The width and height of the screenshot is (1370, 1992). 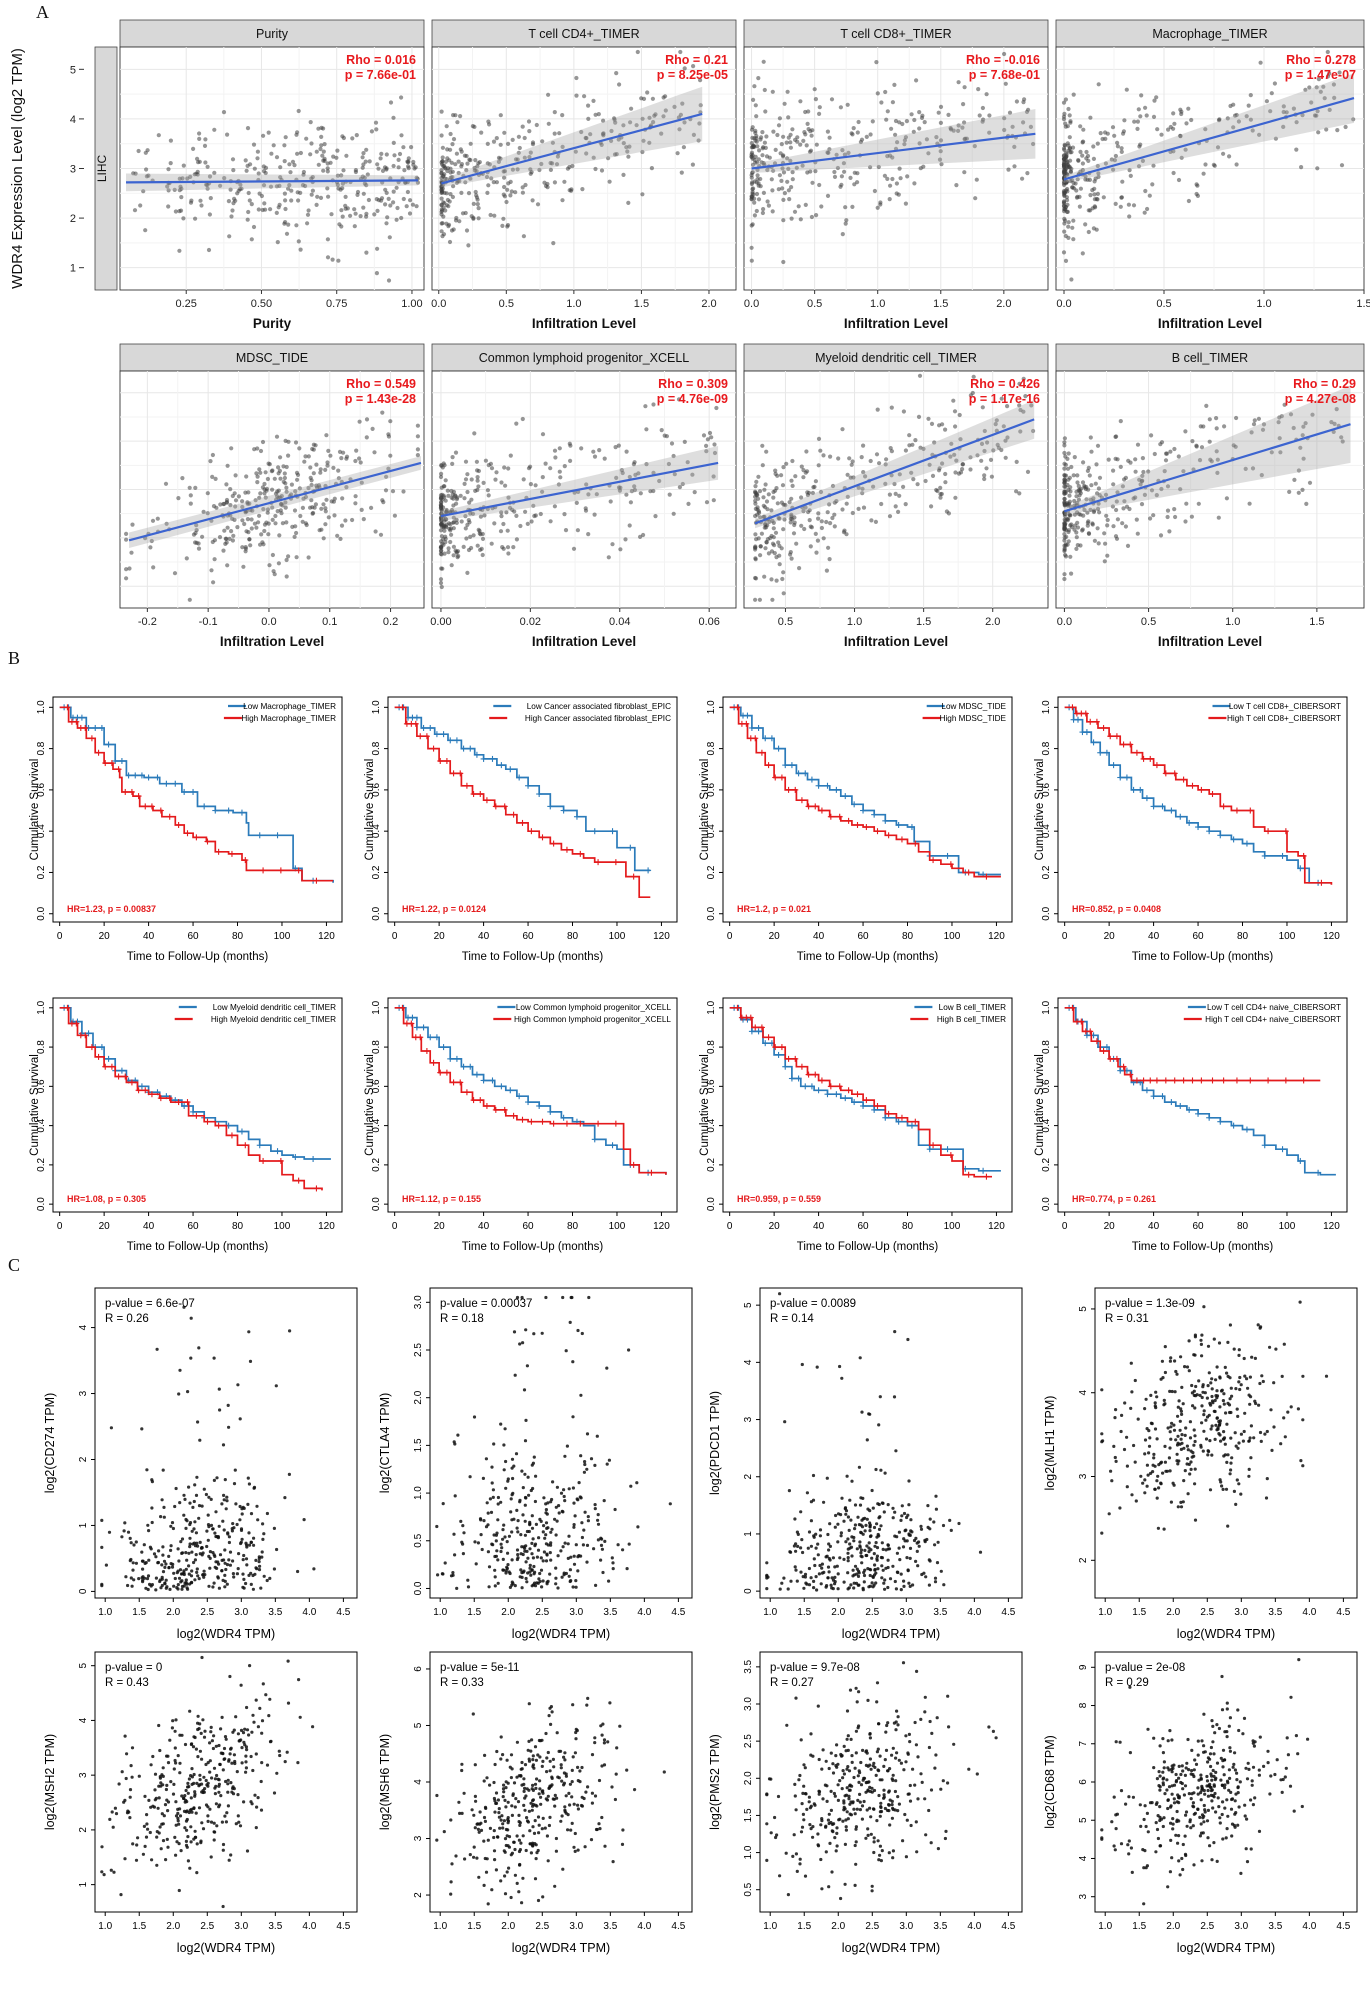 What do you see at coordinates (381, 60) in the screenshot?
I see `a-rho-label: Rho = 0.016` at bounding box center [381, 60].